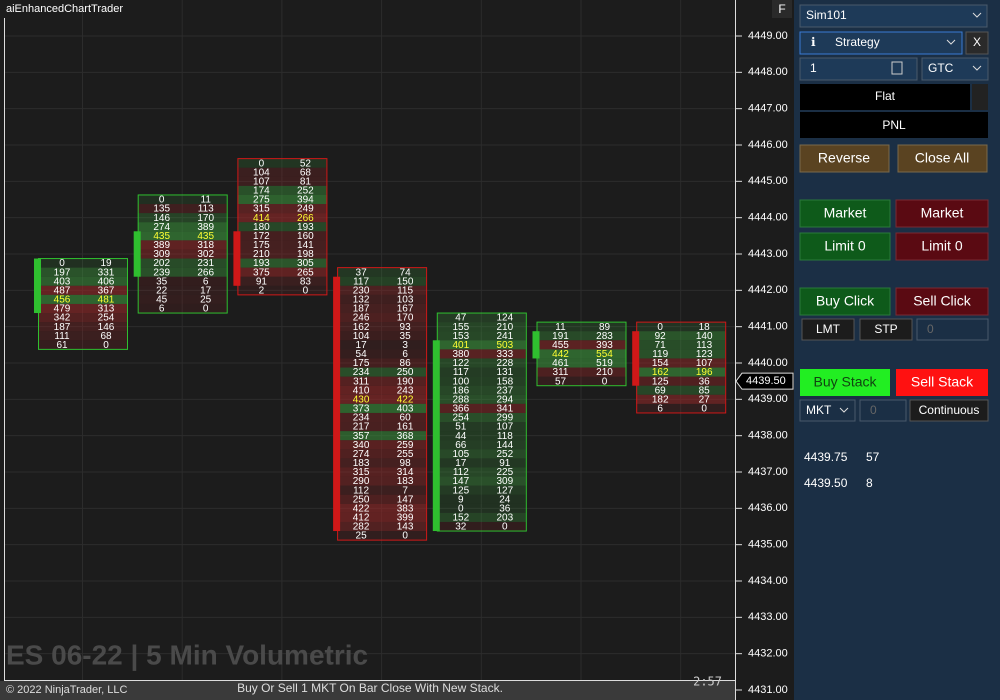 The image size is (1000, 700). I want to click on axis-label: 4449.00, so click(768, 36).